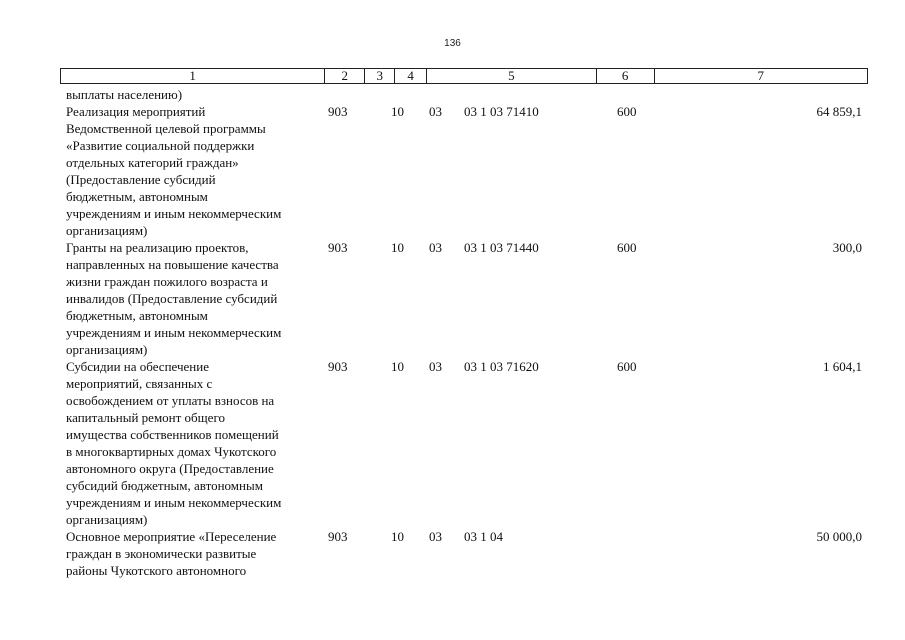 The width and height of the screenshot is (905, 640). What do you see at coordinates (464, 94) in the screenshot?
I see `table-row: выплаты населению)` at bounding box center [464, 94].